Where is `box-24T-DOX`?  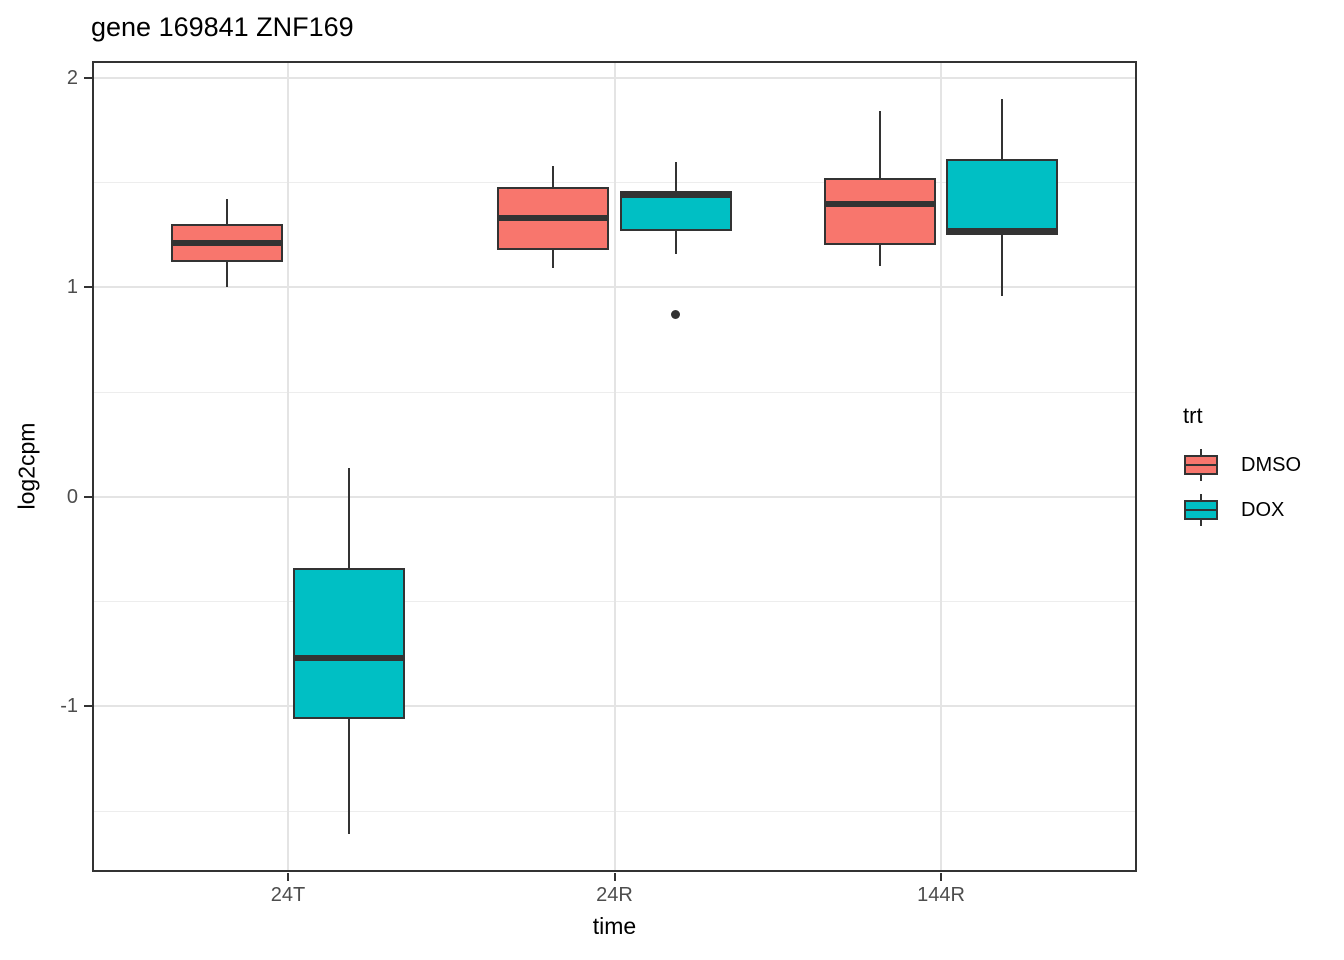 box-24T-DOX is located at coordinates (349, 643).